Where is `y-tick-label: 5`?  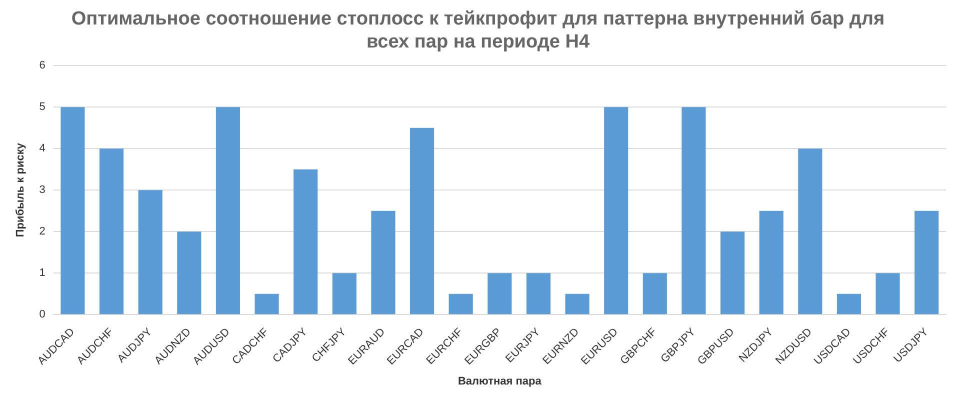
y-tick-label: 5 is located at coordinates (42, 107).